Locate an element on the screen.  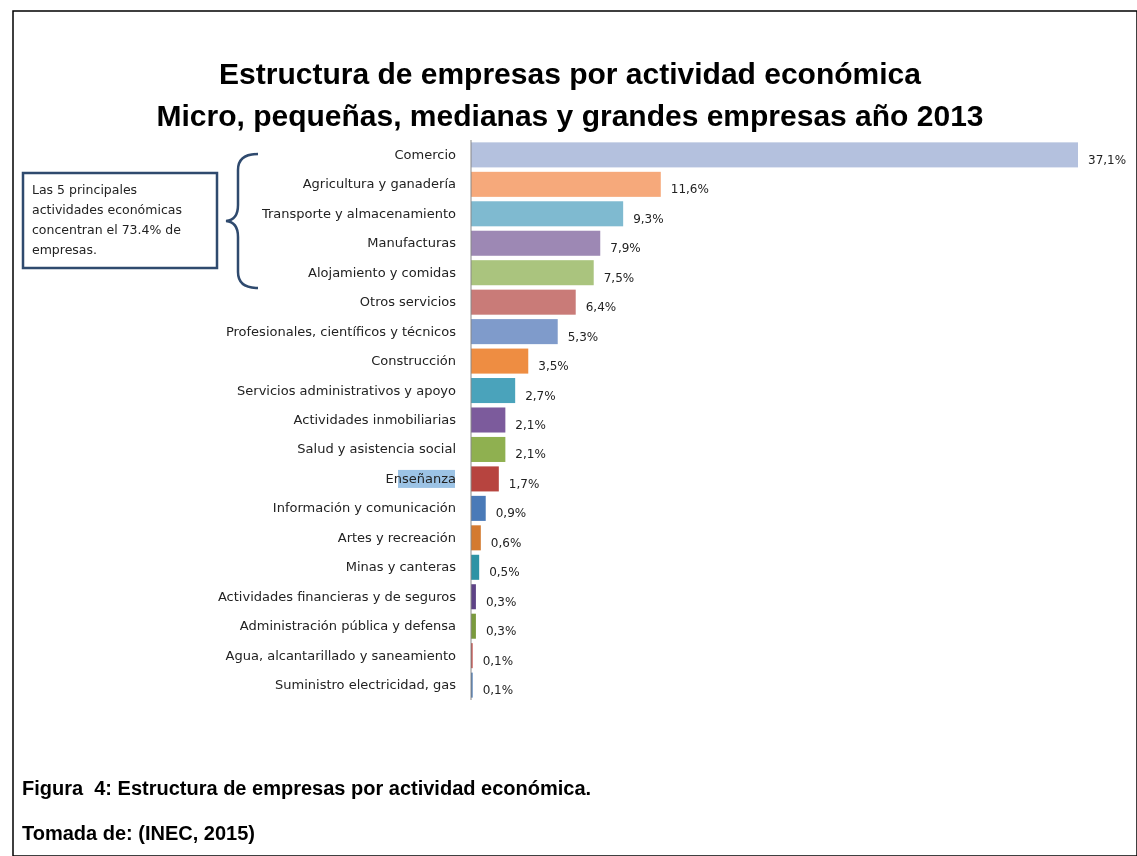
data-label: 11,6% is located at coordinates (689, 189).